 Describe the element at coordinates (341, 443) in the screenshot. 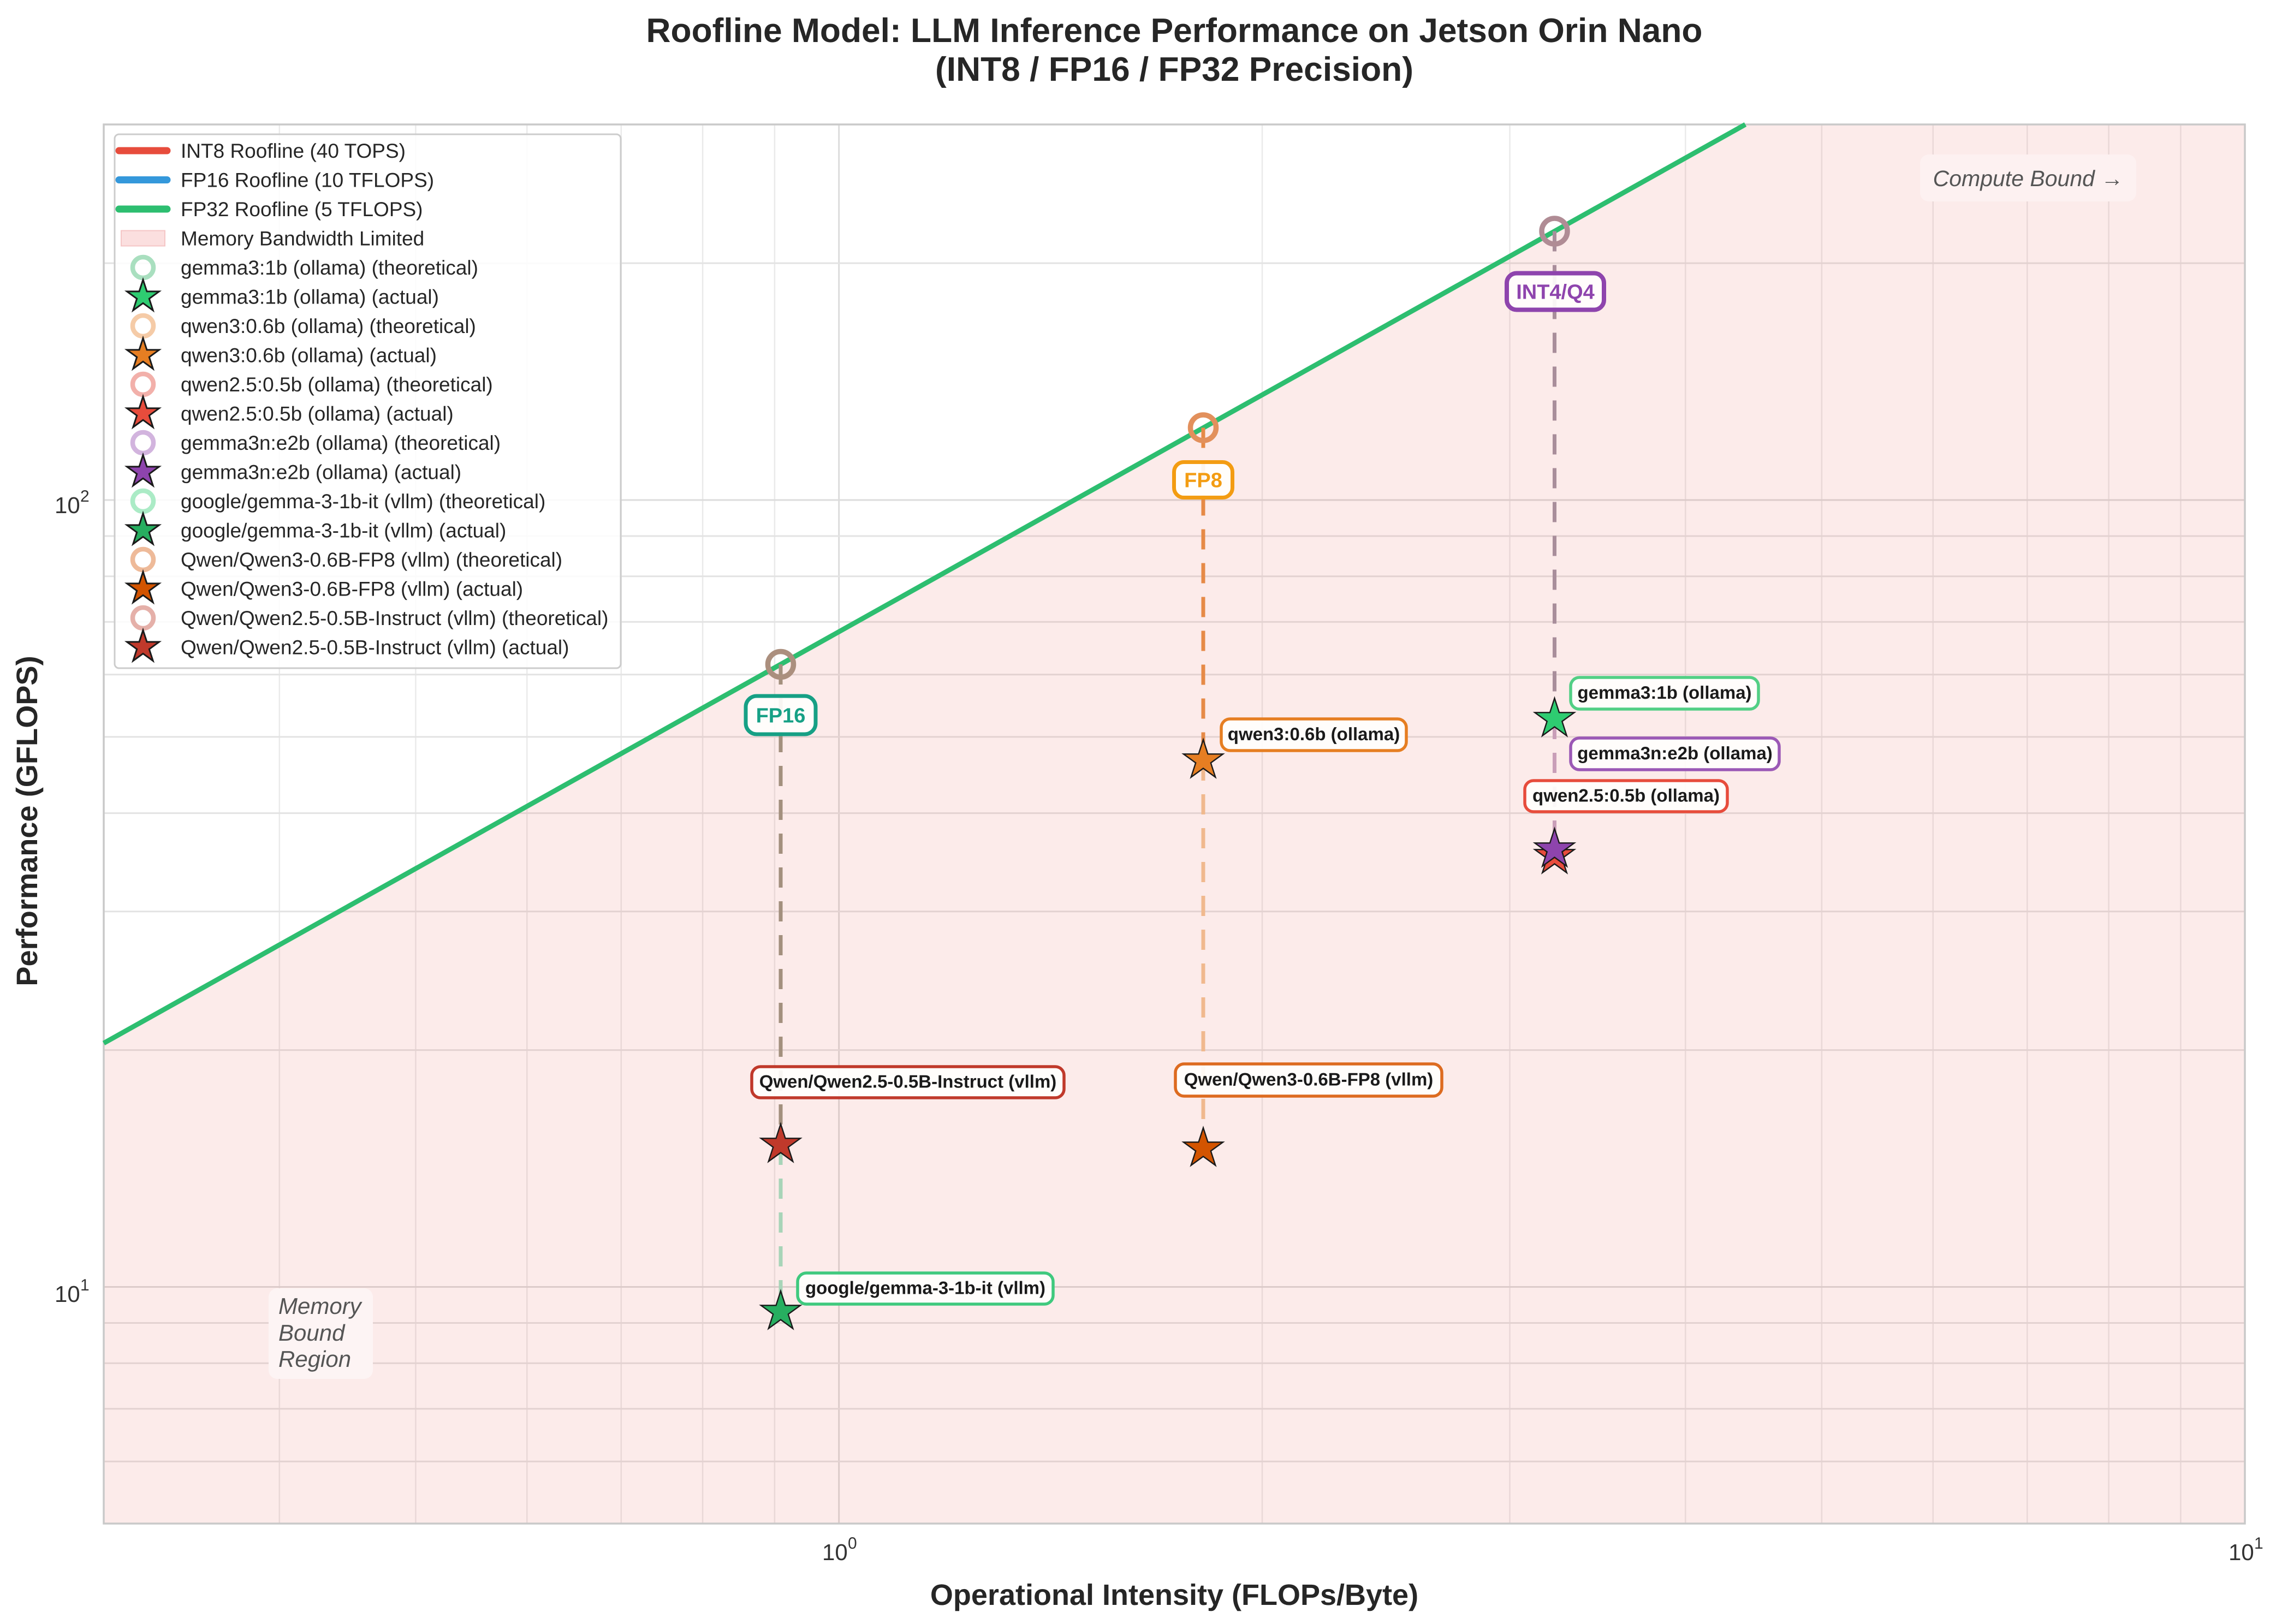

I see `svg-text:gemma3n:e2b (ollama) (theoreti: gemma3n:e2b (ollama) (theoretical)` at that location.